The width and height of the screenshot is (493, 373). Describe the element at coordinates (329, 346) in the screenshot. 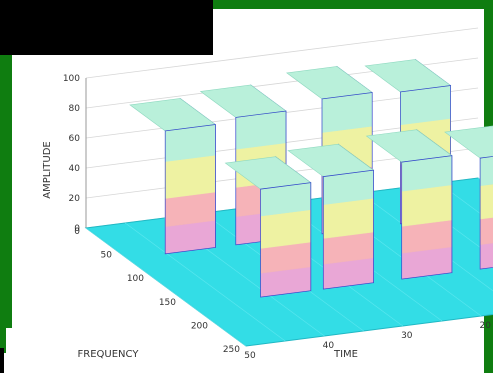

I see `time-tick-label: 40` at that location.